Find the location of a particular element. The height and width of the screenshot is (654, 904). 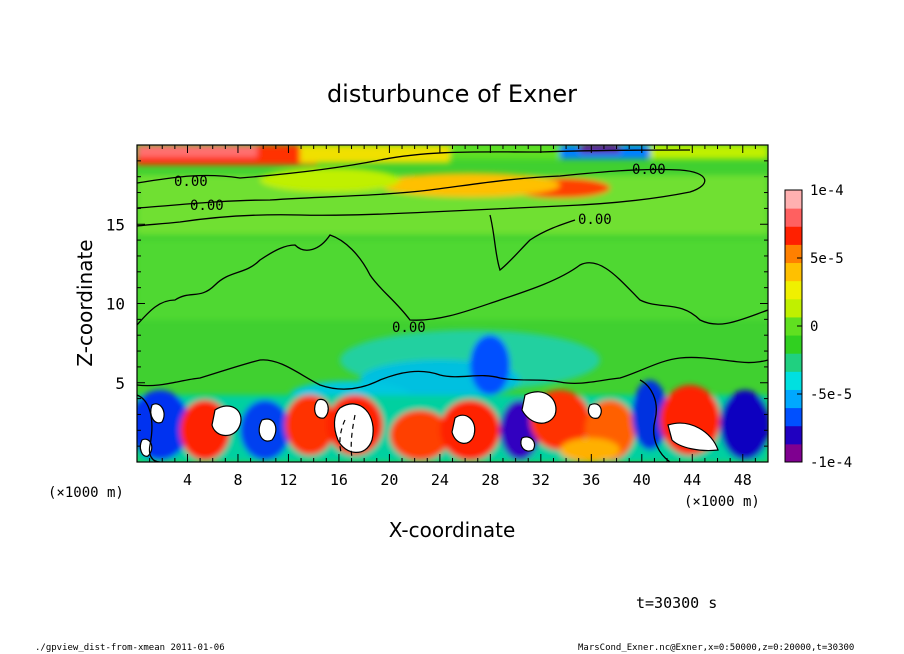

y-tick-label: 10 is located at coordinates (115, 304).